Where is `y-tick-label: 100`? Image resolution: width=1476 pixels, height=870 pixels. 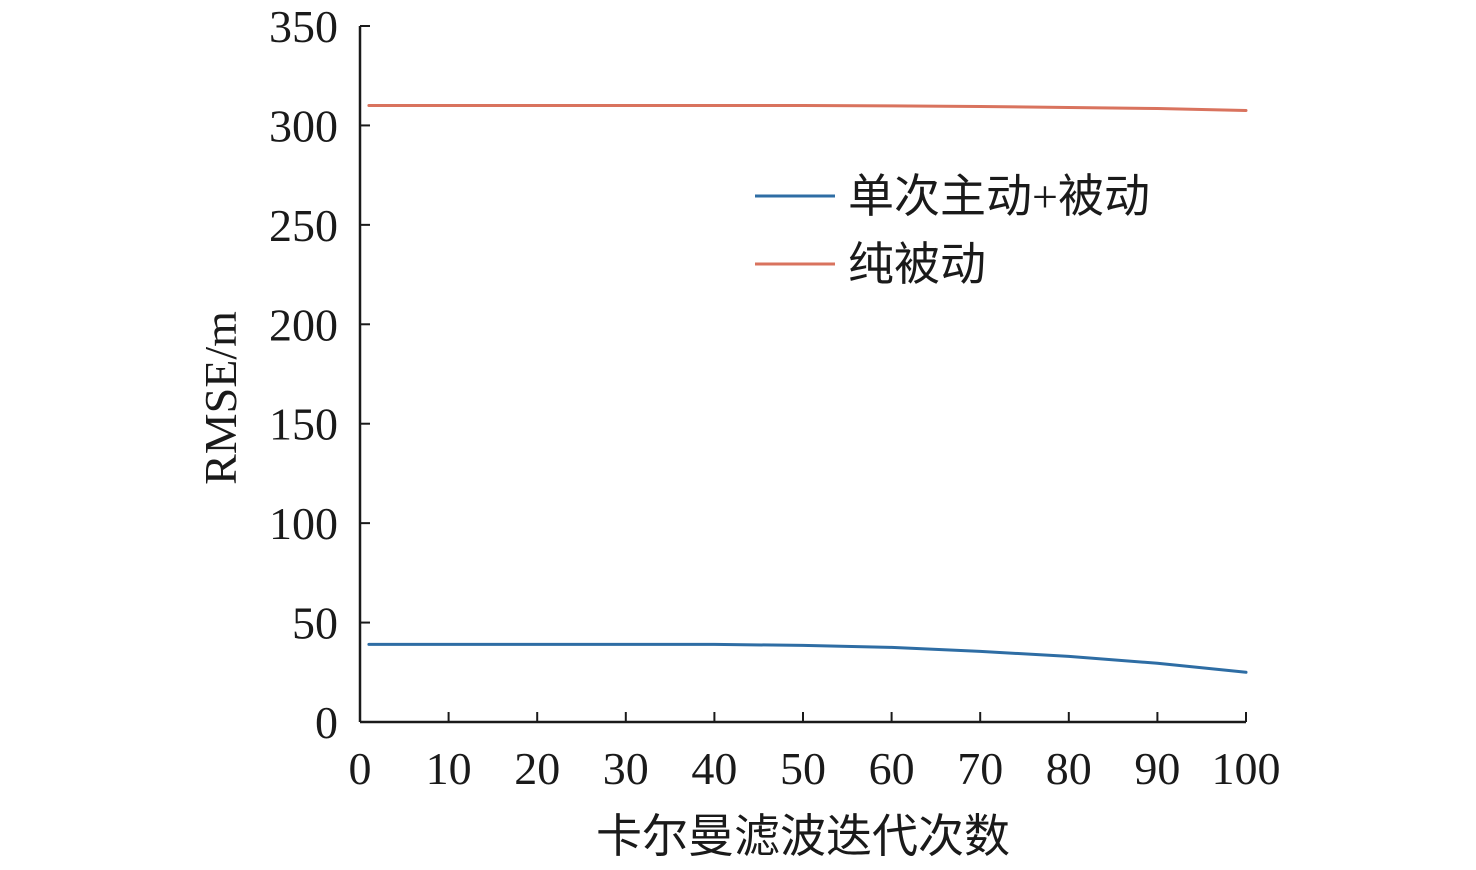
y-tick-label: 100 is located at coordinates (303, 523).